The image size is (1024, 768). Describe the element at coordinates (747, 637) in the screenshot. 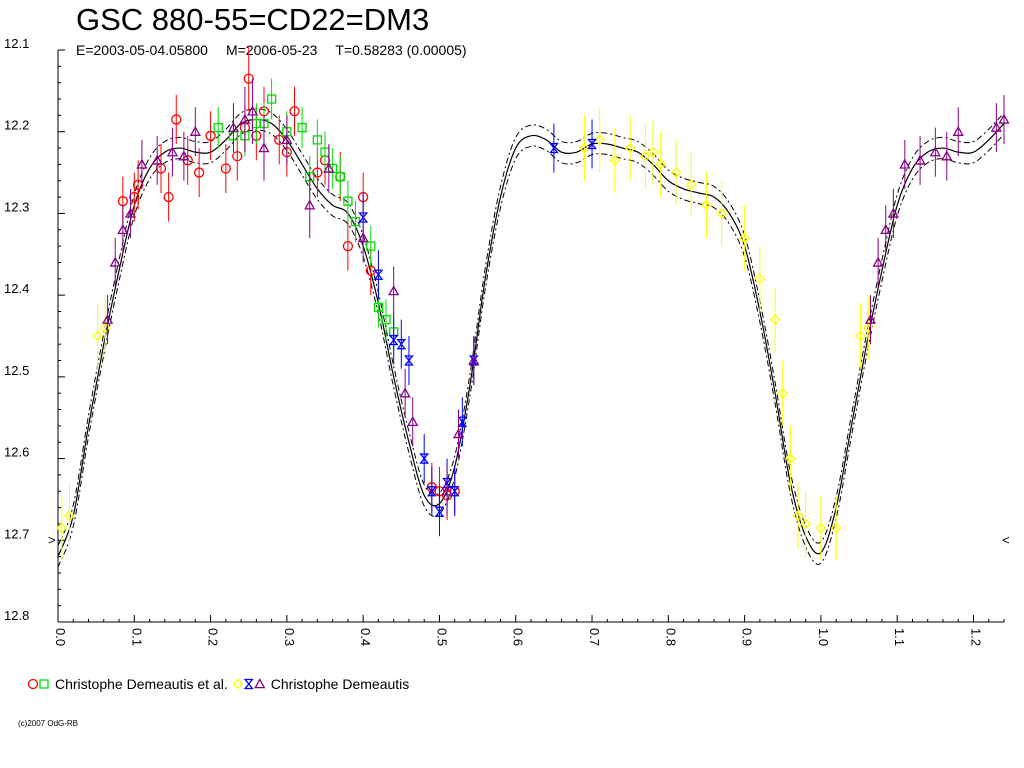

I see `x-tick-label: 0.9` at that location.